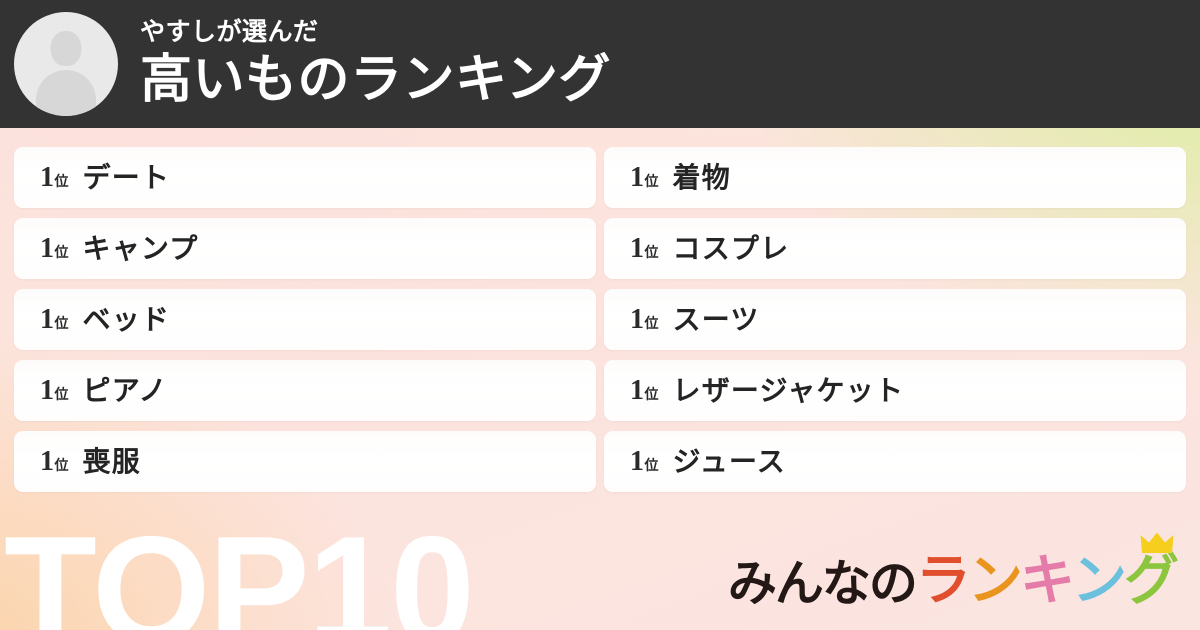 This screenshot has width=1200, height=630. Describe the element at coordinates (66, 48) in the screenshot. I see `avatar-head-shape` at that location.